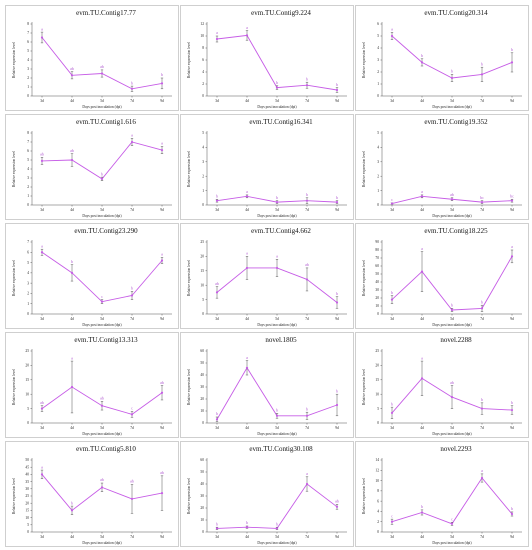  I want to click on y-tick-label: 20, so click(202, 257).